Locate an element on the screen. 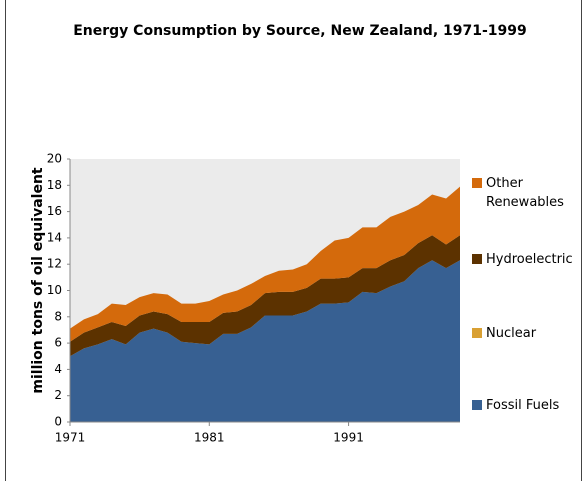 This screenshot has width=587, height=482. y-tick-label: 6 is located at coordinates (58, 343).